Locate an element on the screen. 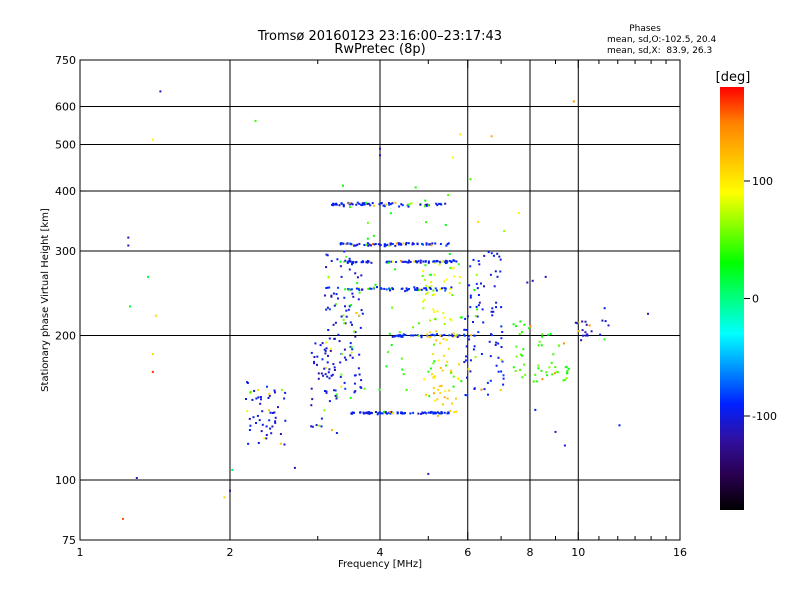 This screenshot has height=600, width=800. colorbar-label: [deg] is located at coordinates (733, 77).